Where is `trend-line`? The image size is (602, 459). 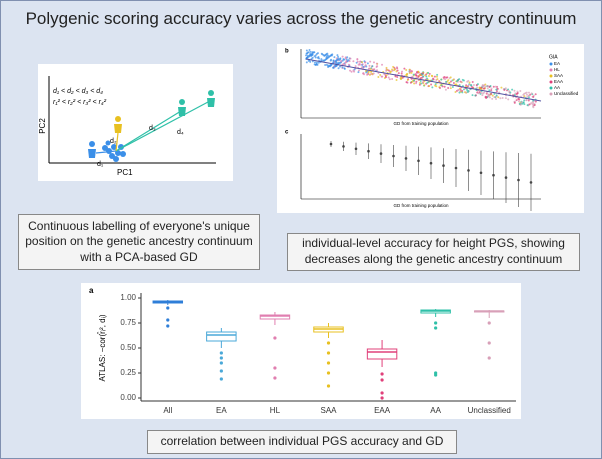
trend-line is located at coordinates (423, 80).